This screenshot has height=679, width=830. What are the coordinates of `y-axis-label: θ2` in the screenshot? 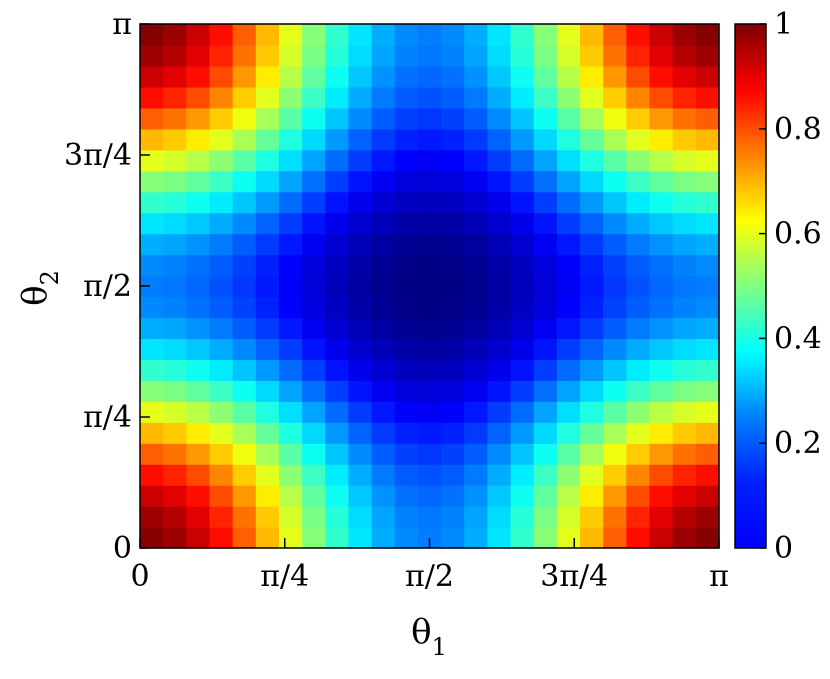 It's located at (39, 288).